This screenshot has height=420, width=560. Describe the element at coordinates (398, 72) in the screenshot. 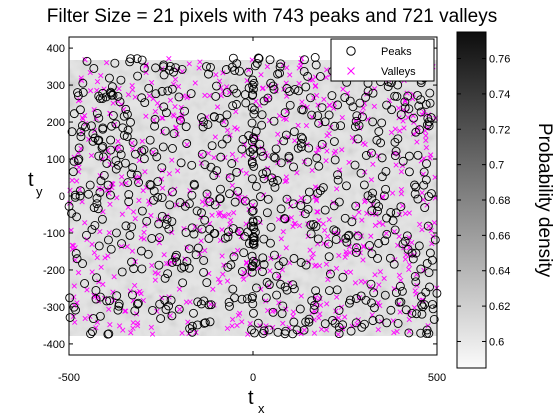

I see `legend-valleys-label: Valleys` at that location.